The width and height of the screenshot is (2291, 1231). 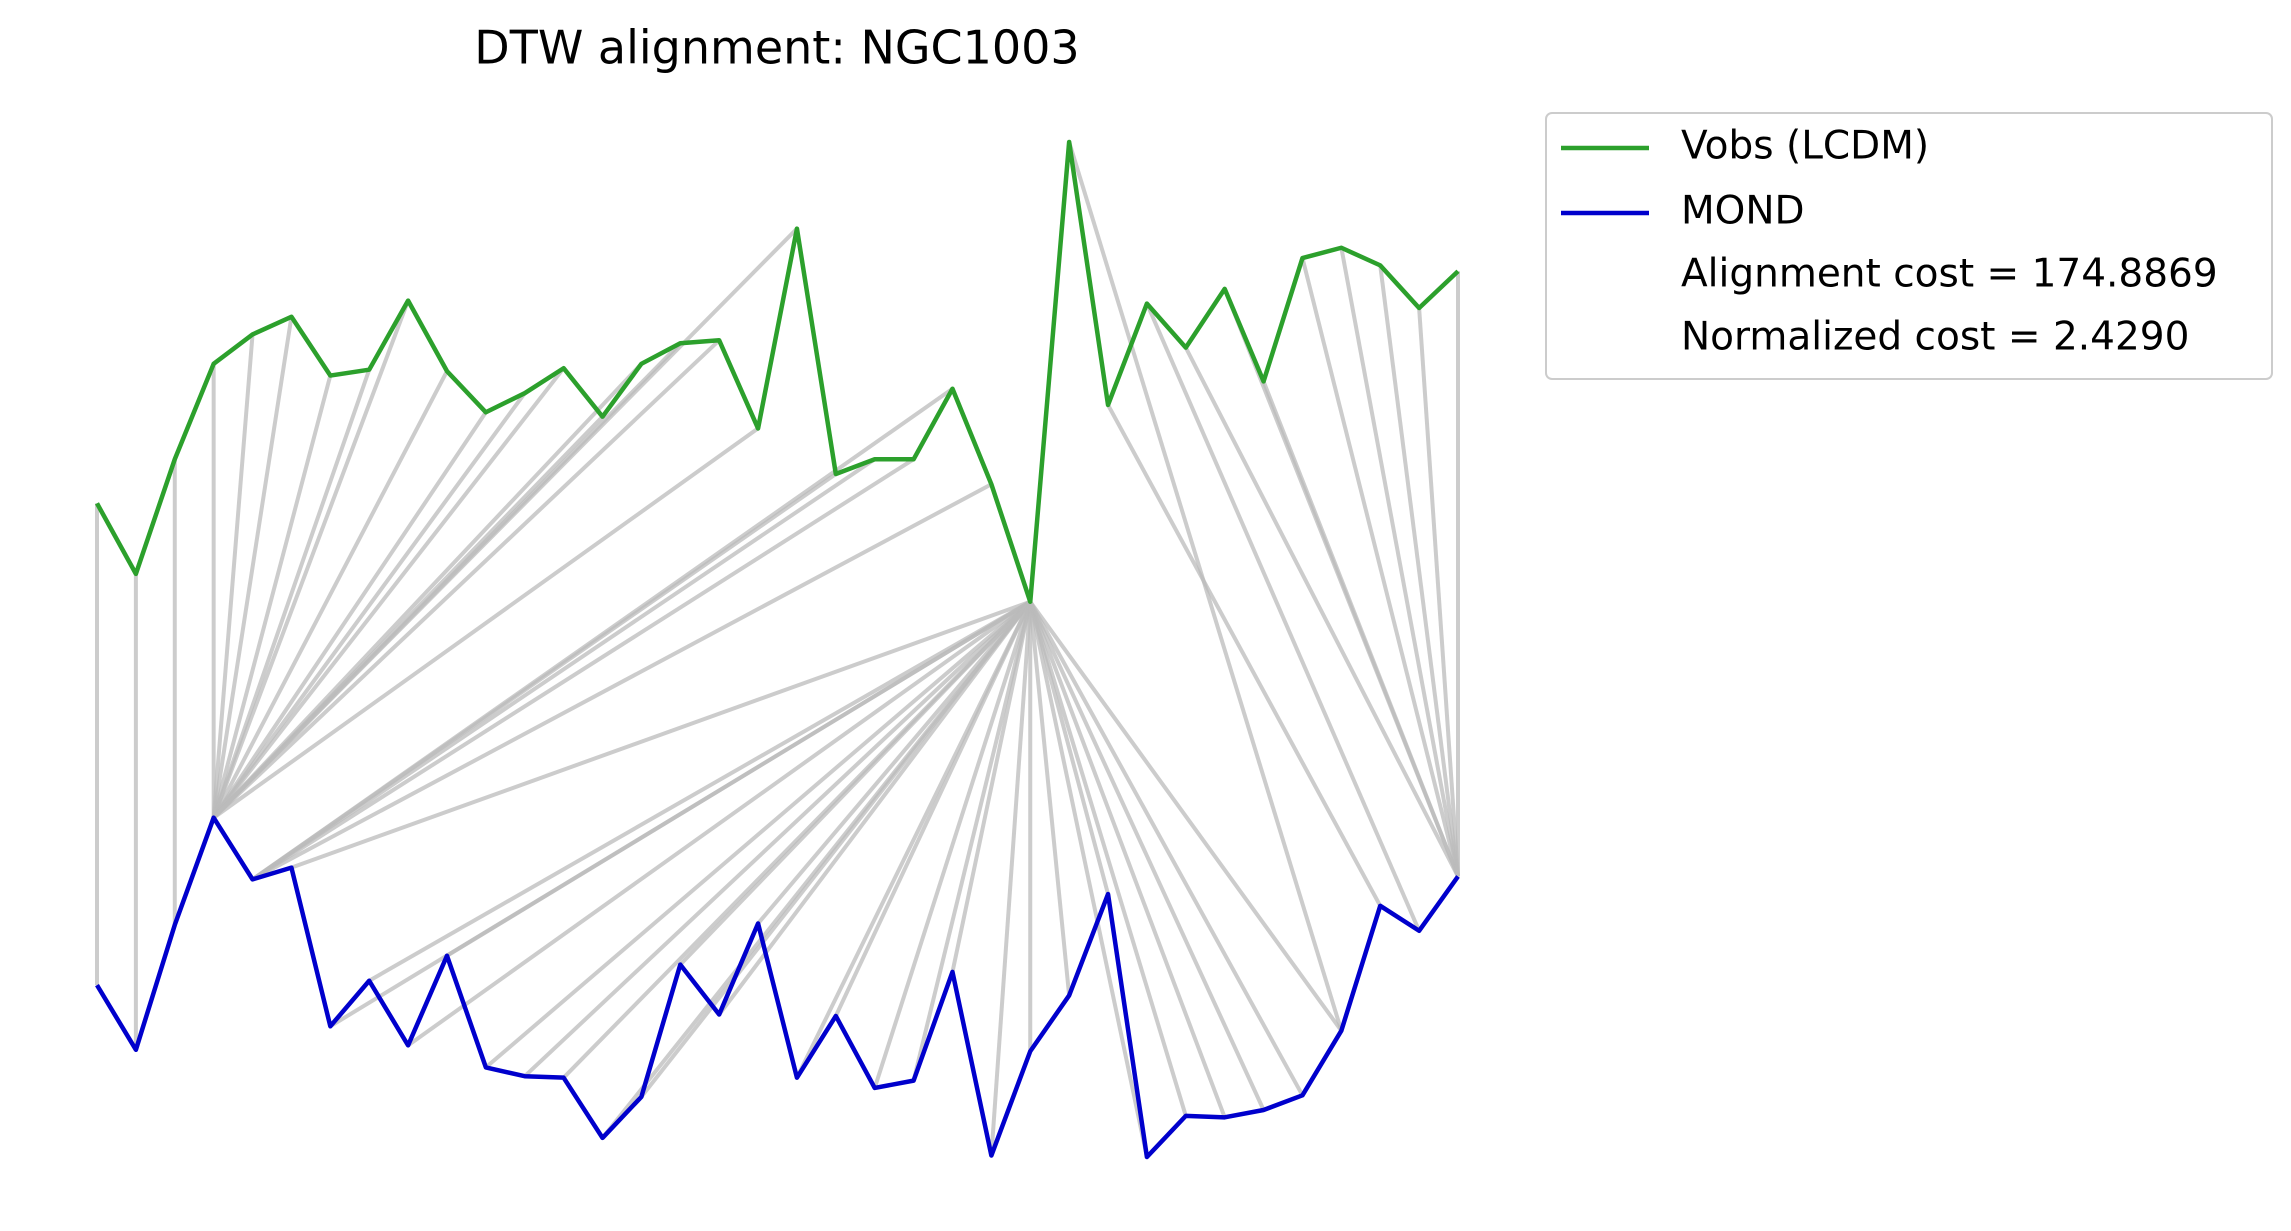 I want to click on legend-annotation: Normalized cost = 2.4290, so click(x=1935, y=337).